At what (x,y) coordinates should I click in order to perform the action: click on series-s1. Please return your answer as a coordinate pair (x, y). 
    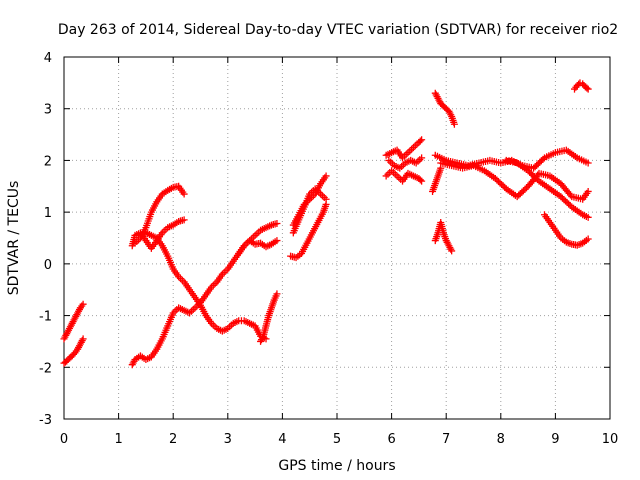
    Looking at the image, I should click on (73, 321).